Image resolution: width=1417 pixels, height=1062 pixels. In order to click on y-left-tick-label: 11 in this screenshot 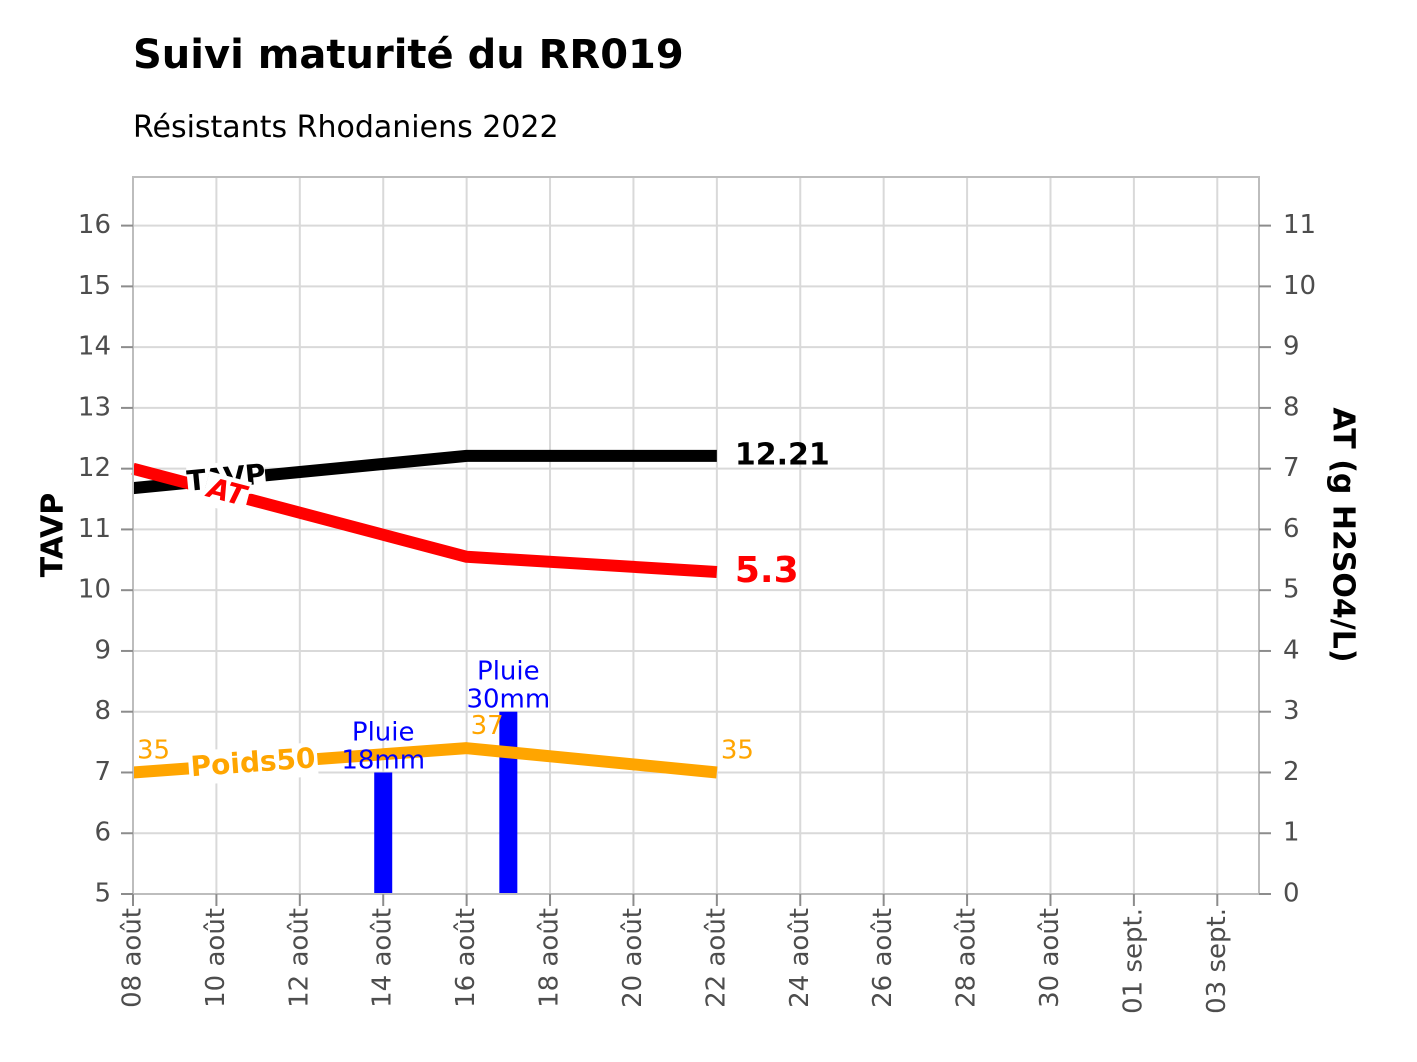, I will do `click(94, 529)`.